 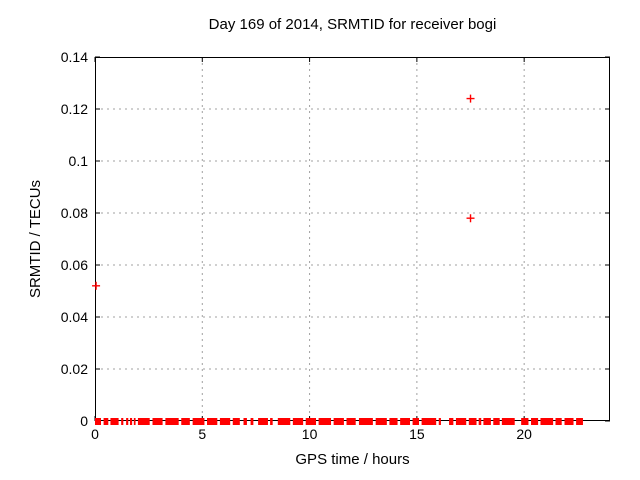 What do you see at coordinates (74, 109) in the screenshot?
I see `y-tick-label: 0.12` at bounding box center [74, 109].